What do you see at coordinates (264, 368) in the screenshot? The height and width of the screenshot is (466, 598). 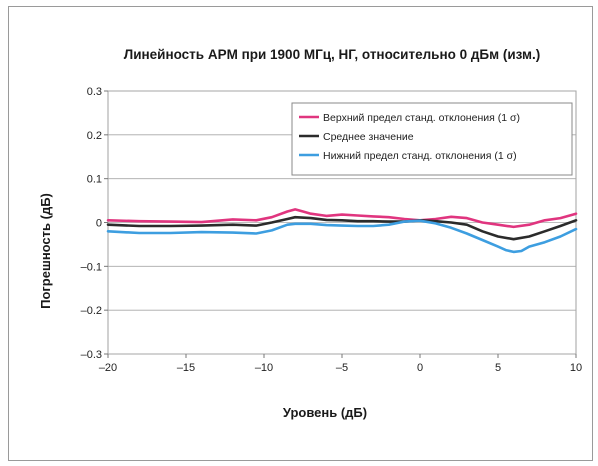 I see `x-tick-label: –10` at bounding box center [264, 368].